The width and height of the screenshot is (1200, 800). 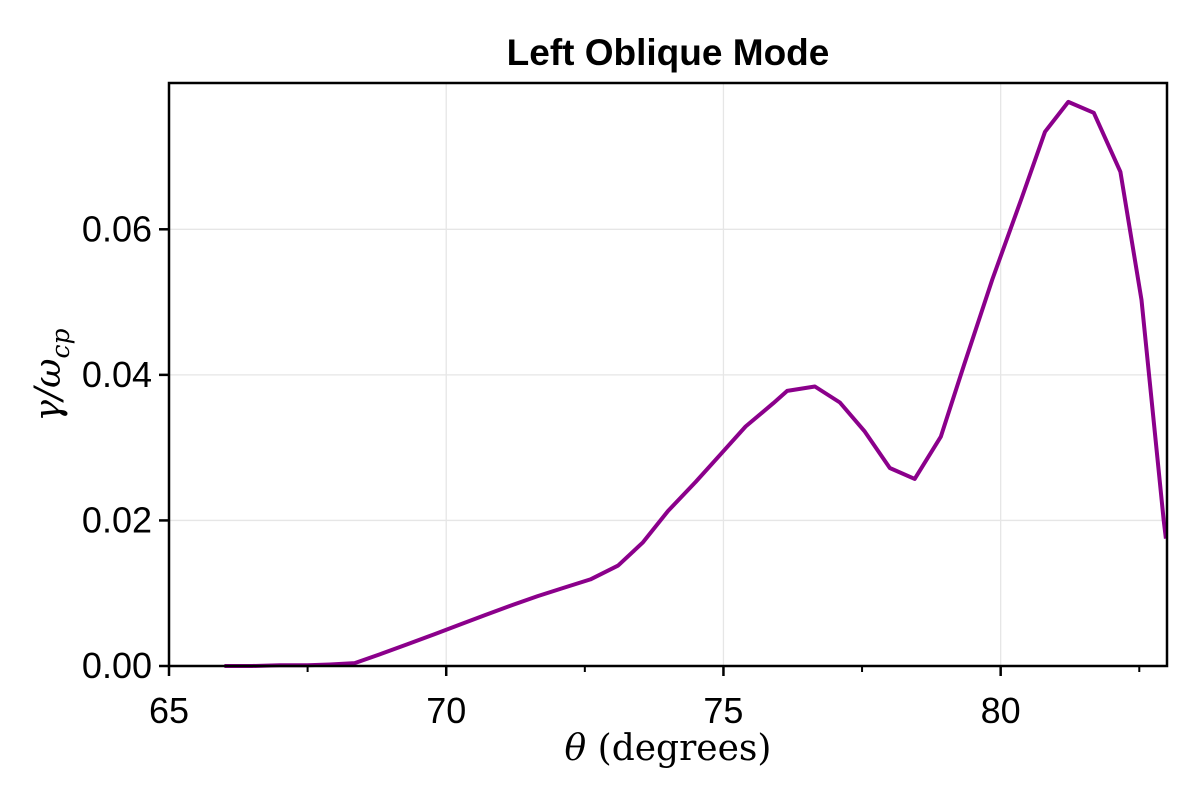 I want to click on x-axis-label-symbol: θ, so click(x=576, y=748).